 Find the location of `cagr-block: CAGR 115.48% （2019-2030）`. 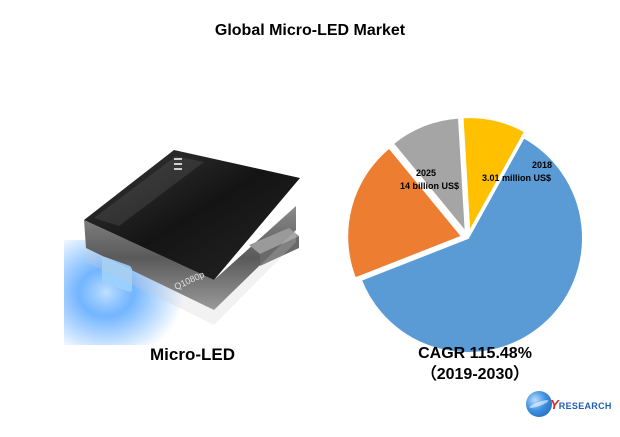

cagr-block: CAGR 115.48% （2019-2030） is located at coordinates (475, 364).